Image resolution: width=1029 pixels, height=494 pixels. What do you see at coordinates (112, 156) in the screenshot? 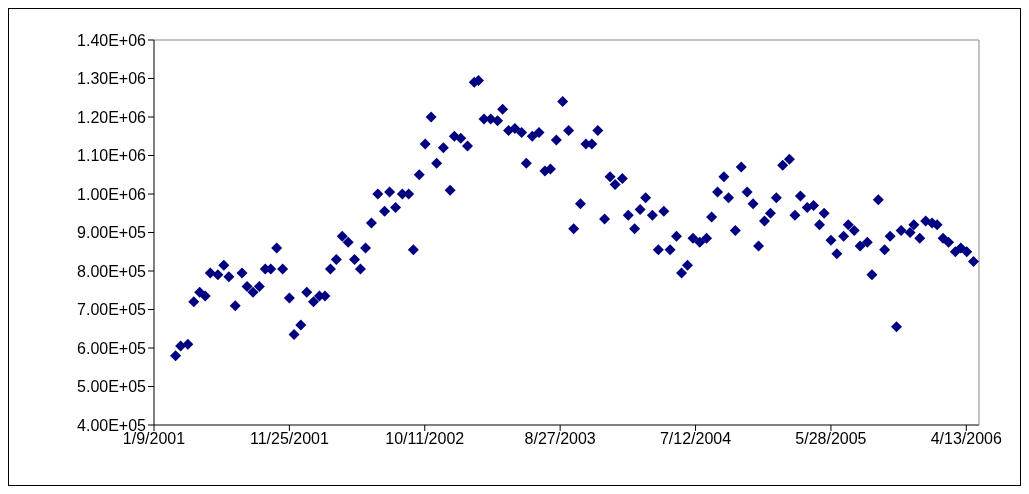
I see `y-tick-label: 1.10E+06` at bounding box center [112, 156].